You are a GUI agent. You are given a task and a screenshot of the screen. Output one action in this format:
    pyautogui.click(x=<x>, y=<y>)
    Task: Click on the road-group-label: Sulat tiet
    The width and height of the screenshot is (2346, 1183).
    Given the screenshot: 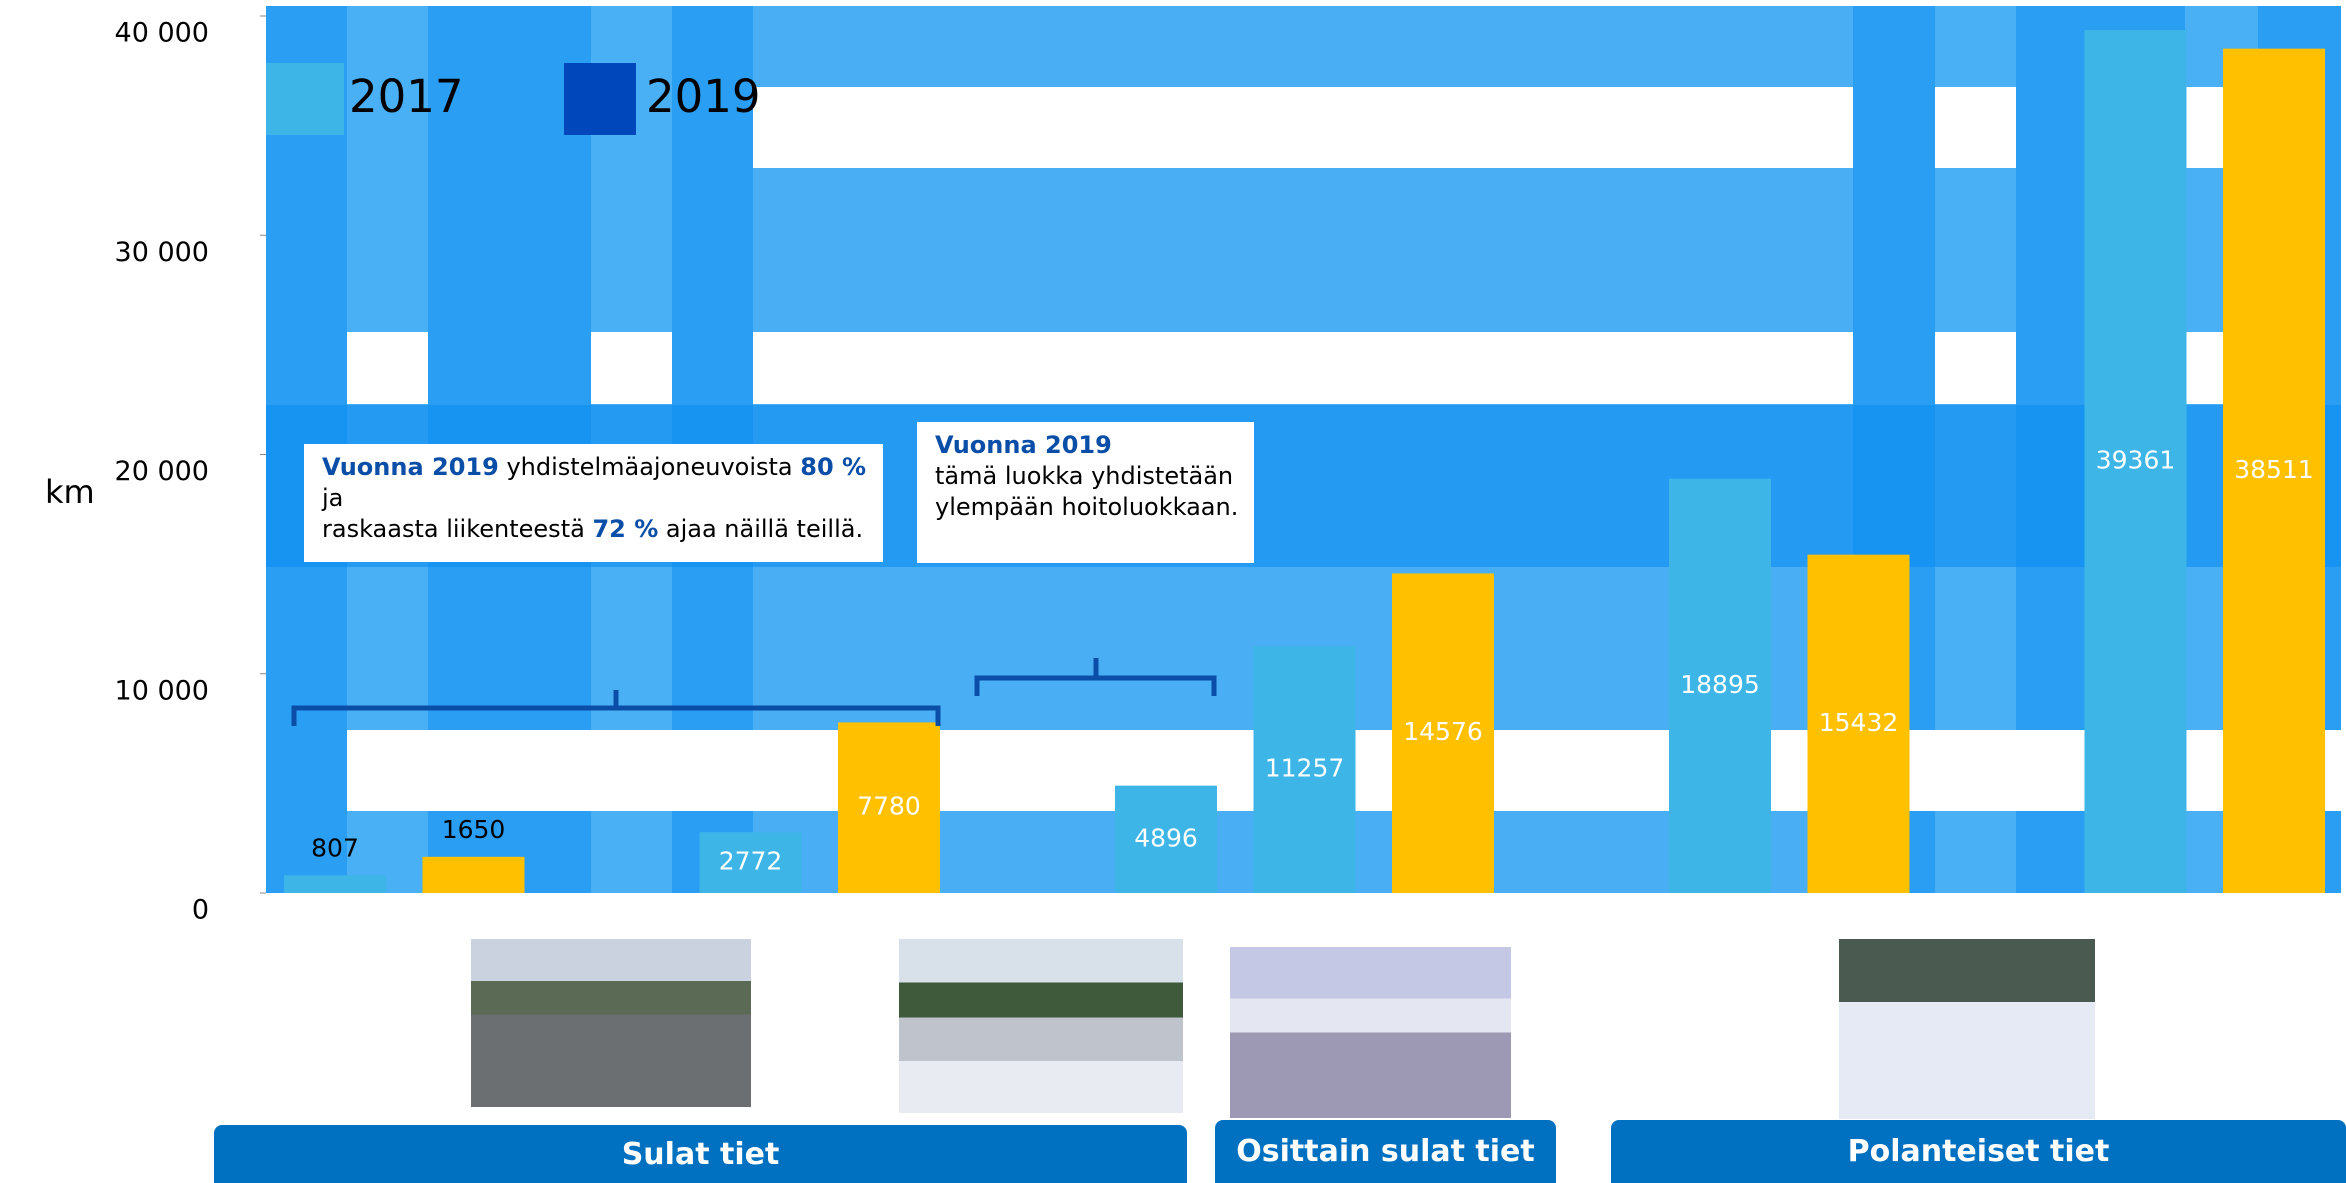 What is the action you would take?
    pyautogui.click(x=700, y=1154)
    